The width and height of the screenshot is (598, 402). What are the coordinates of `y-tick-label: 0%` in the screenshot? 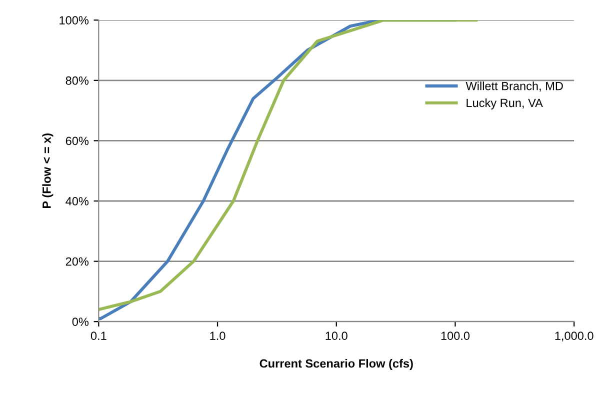 It's located at (80, 322).